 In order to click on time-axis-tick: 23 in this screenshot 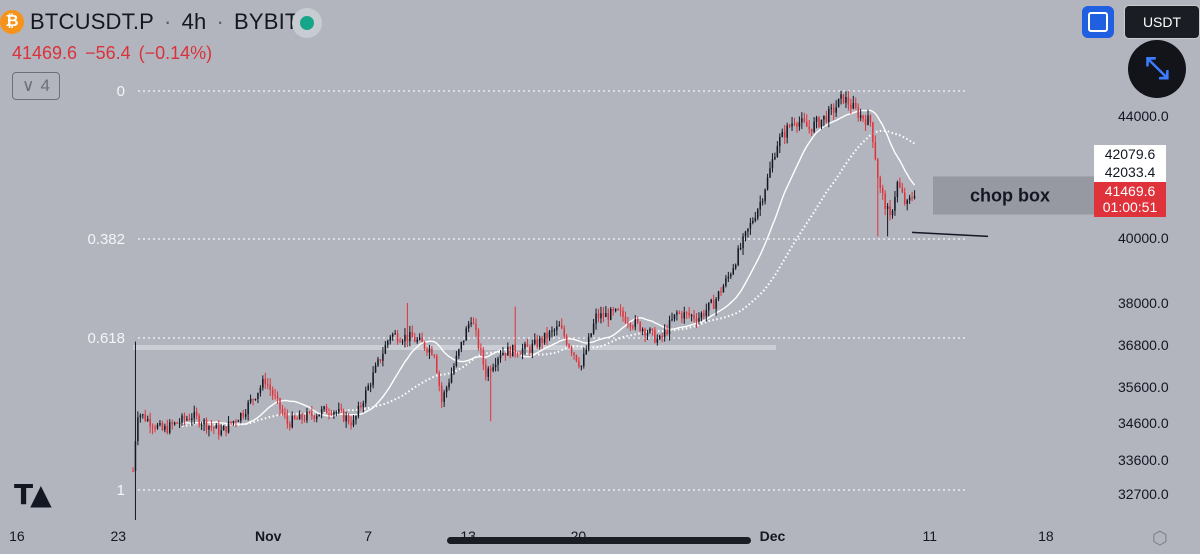, I will do `click(119, 536)`.